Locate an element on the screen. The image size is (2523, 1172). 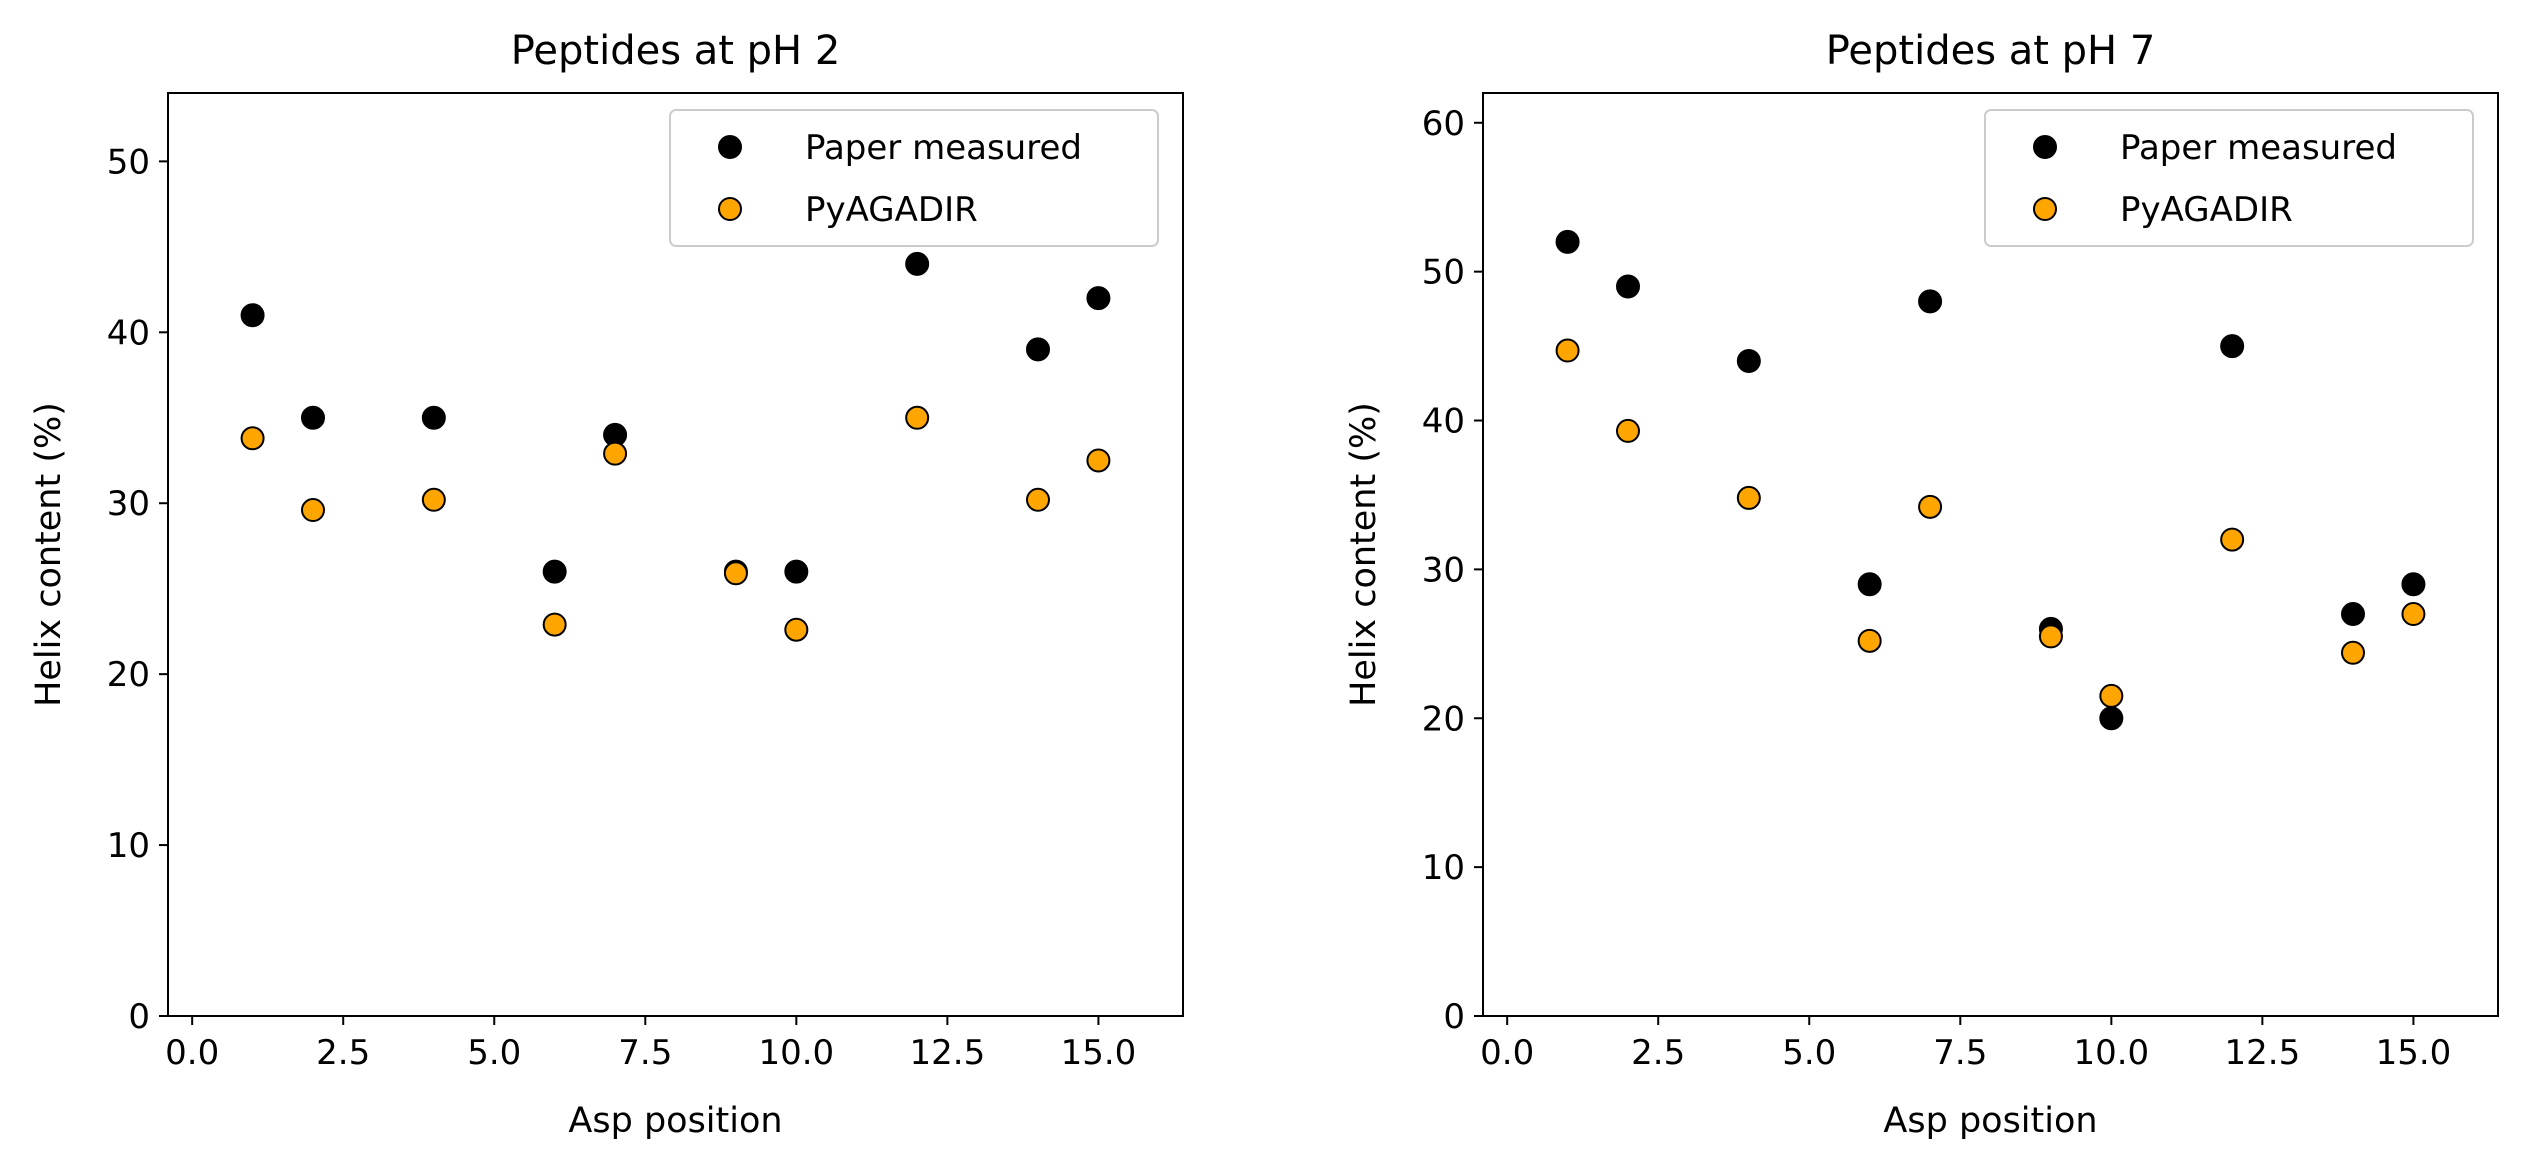
chart-title: Peptides at pH 2 is located at coordinates (676, 51).